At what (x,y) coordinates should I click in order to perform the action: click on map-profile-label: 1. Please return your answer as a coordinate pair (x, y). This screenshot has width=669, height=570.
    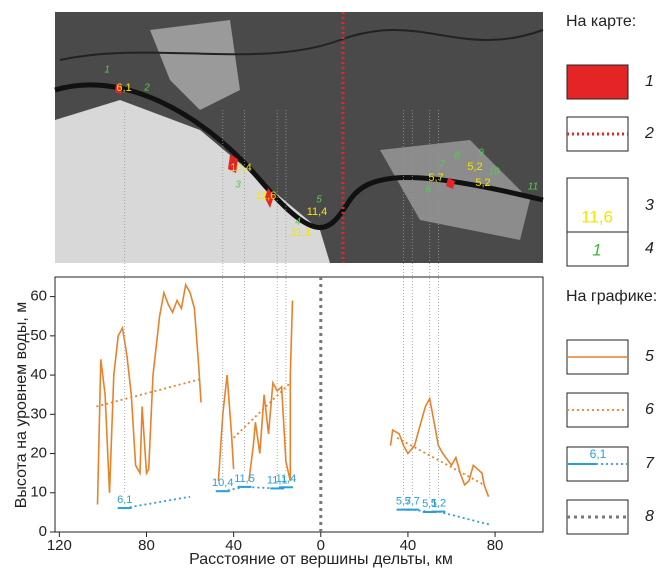
    Looking at the image, I should click on (107, 70).